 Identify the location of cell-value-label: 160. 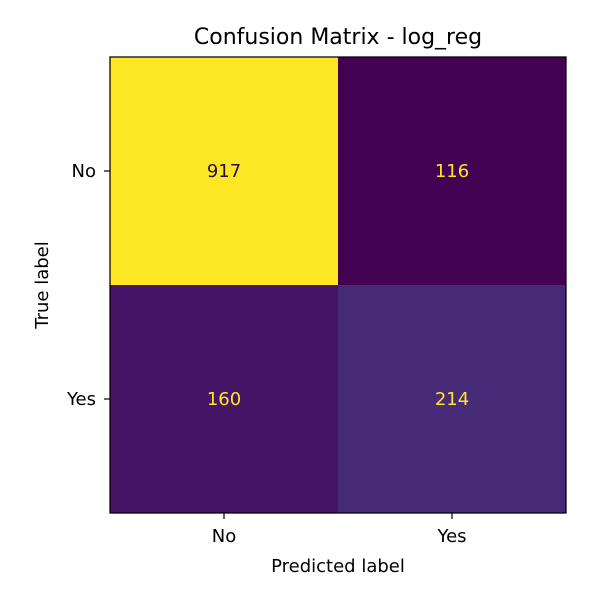
(224, 399).